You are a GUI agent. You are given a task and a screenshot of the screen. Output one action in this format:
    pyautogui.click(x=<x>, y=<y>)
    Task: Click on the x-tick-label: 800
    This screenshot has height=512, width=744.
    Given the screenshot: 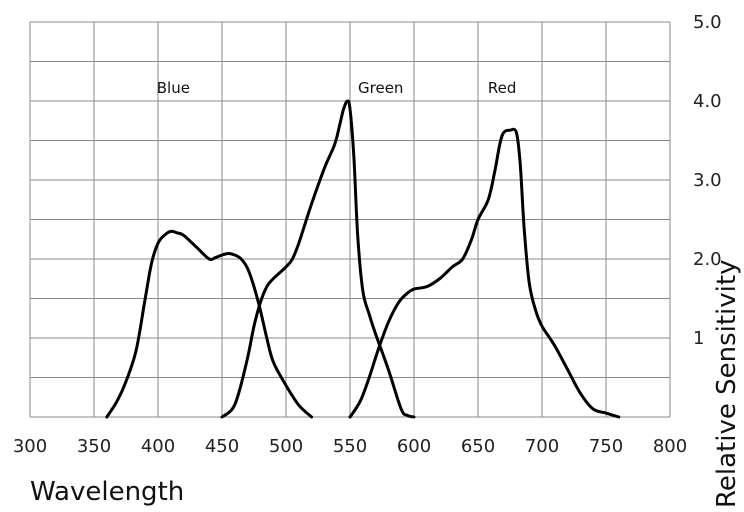 What is the action you would take?
    pyautogui.click(x=670, y=446)
    